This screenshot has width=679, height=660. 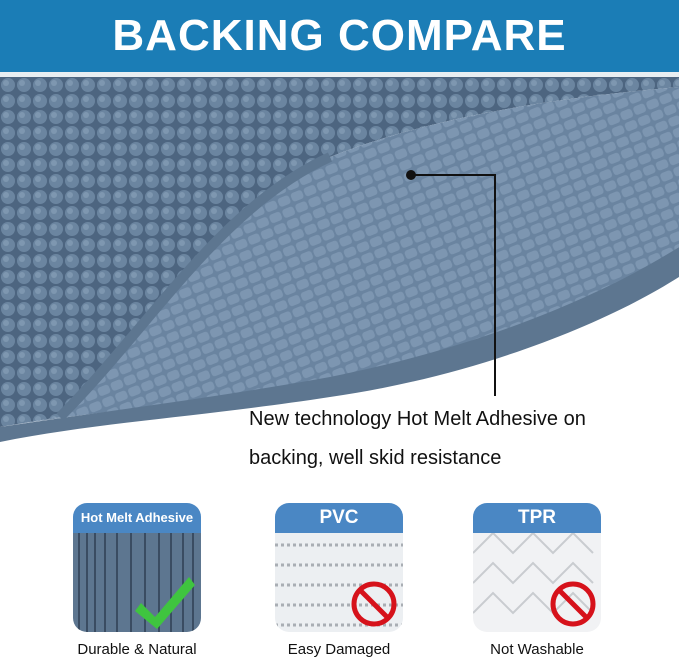 I want to click on card-pvc: PVC, so click(x=339, y=567).